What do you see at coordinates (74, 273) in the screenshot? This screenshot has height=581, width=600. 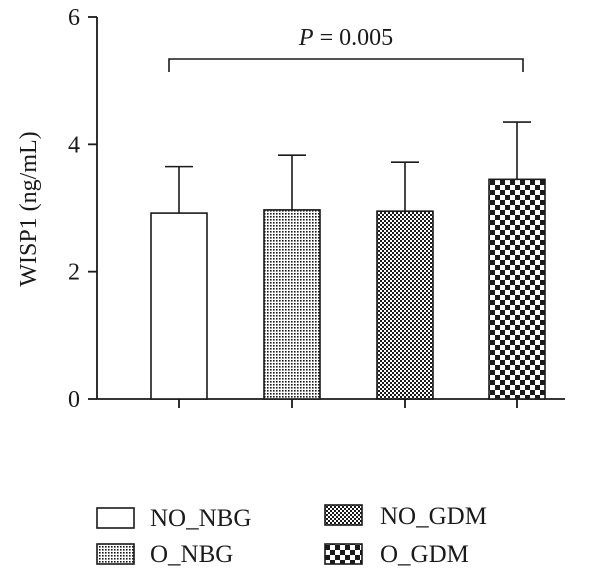 I see `y-tick-label: 2` at bounding box center [74, 273].